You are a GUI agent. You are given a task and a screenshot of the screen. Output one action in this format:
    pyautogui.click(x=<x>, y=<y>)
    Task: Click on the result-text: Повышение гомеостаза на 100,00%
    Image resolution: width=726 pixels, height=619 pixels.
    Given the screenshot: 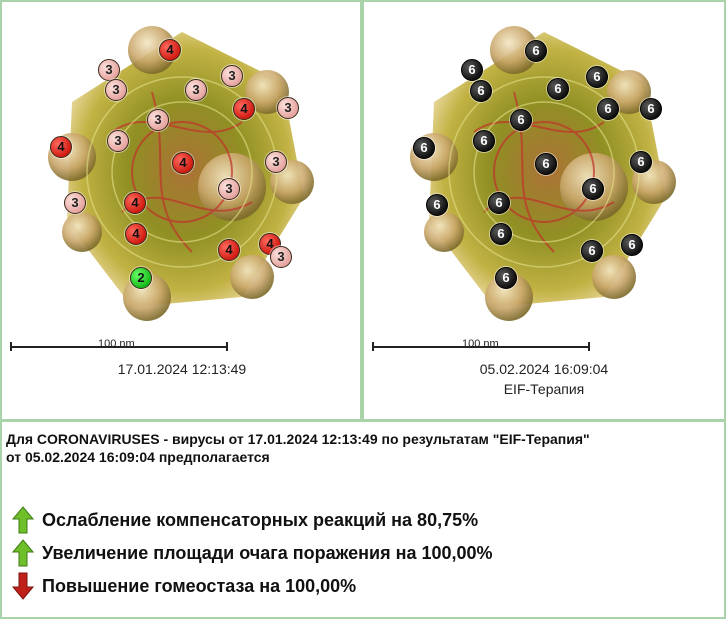 What is the action you would take?
    pyautogui.click(x=199, y=585)
    